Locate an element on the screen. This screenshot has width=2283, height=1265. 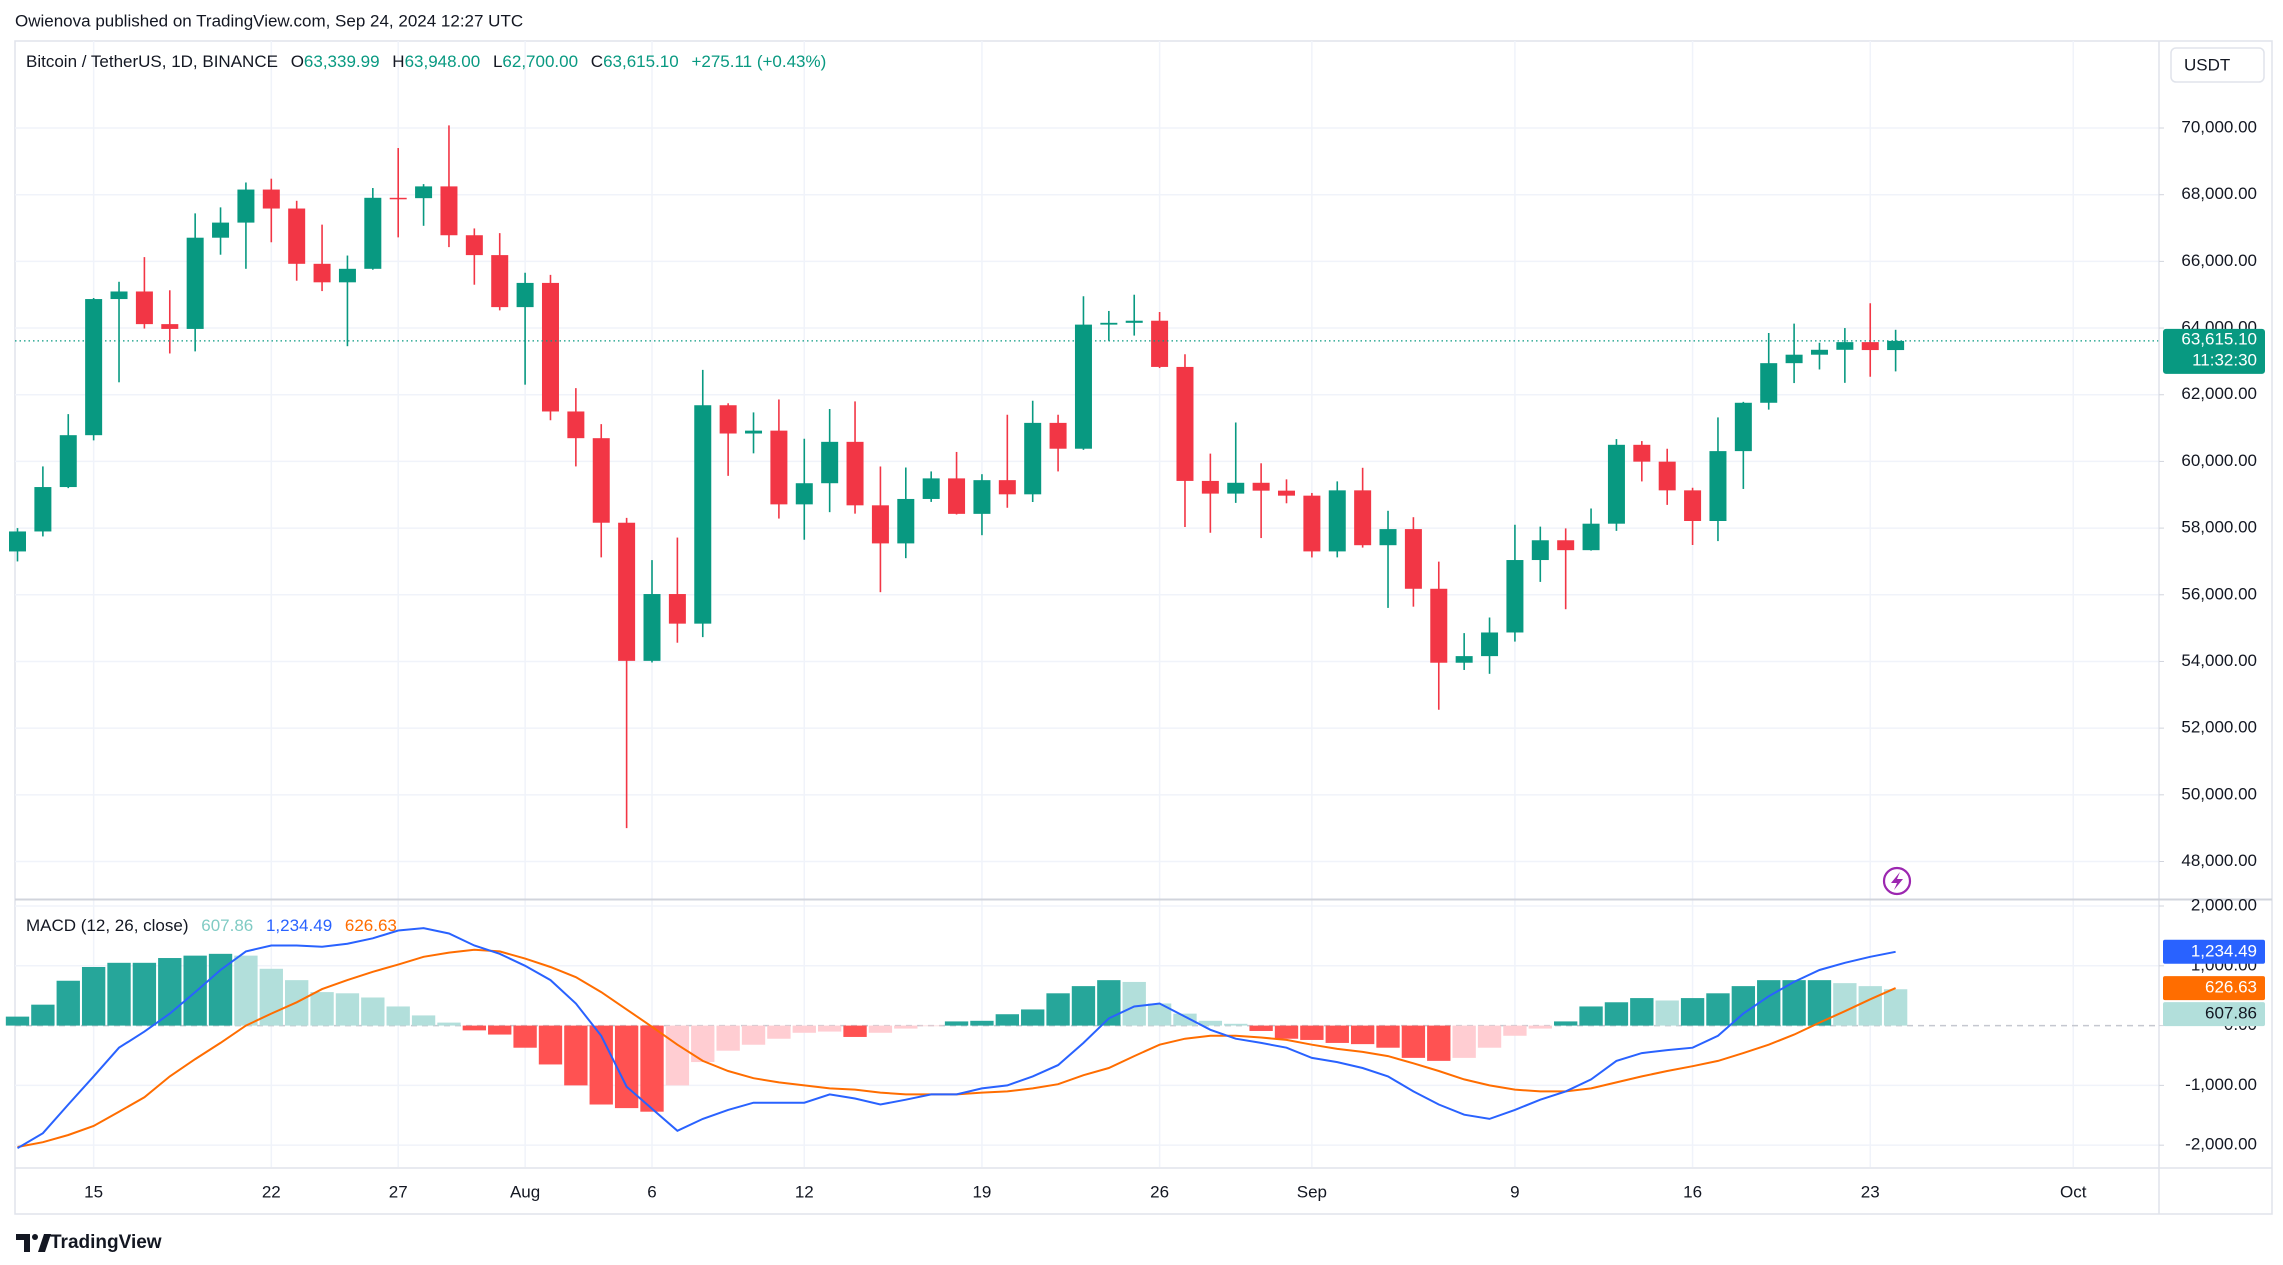
y-tick-label: 66,000.00 is located at coordinates (2219, 260).